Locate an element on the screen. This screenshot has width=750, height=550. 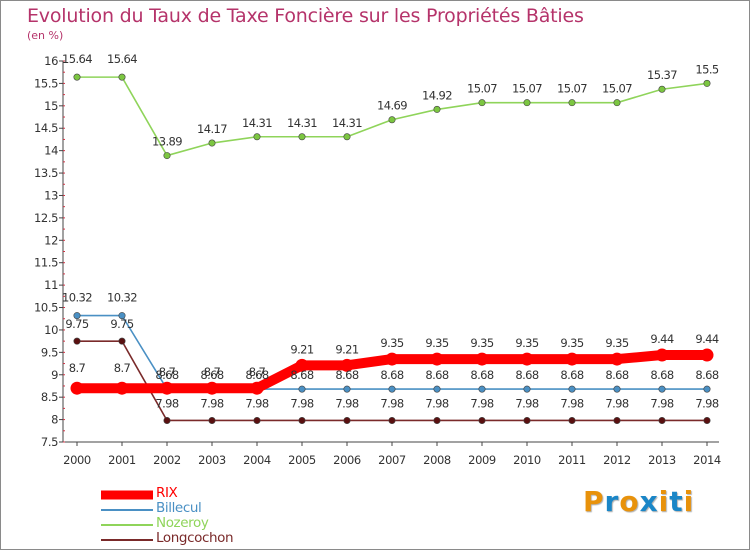
x-tick-label: 2011 is located at coordinates (572, 460).